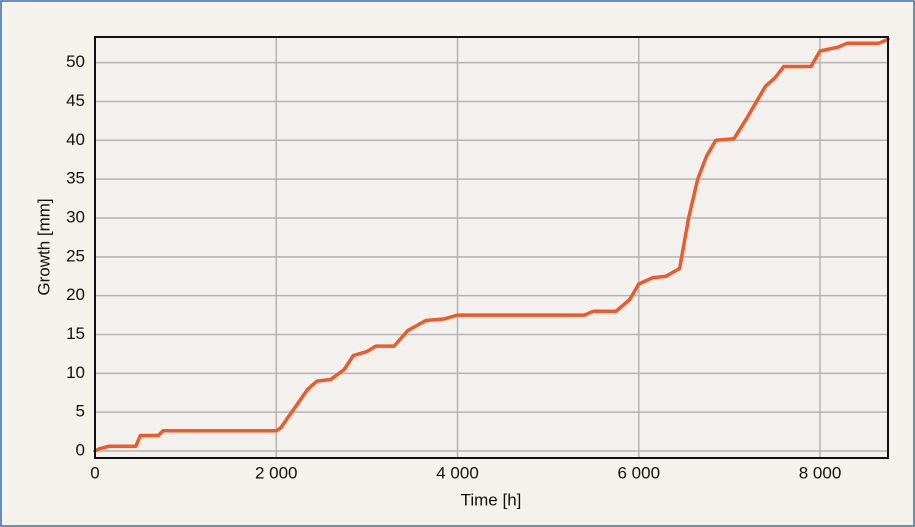 The image size is (915, 527). What do you see at coordinates (80, 449) in the screenshot?
I see `y-tick-label: 0` at bounding box center [80, 449].